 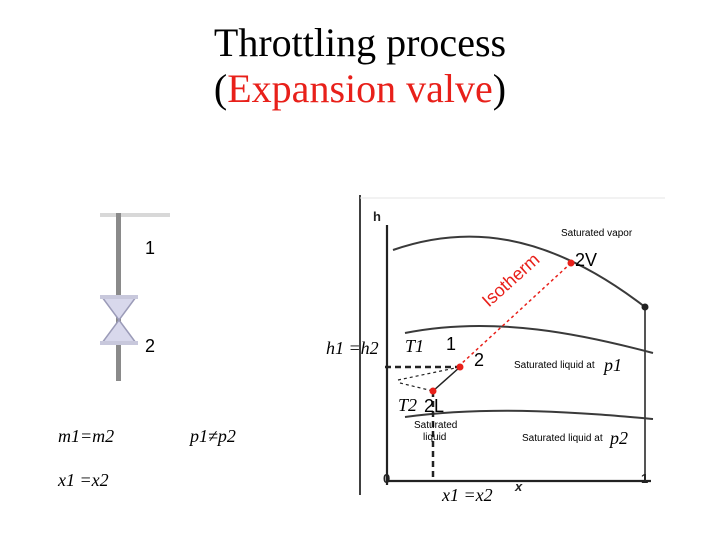 I want to click on p2-label: p2, so click(x=619, y=438).